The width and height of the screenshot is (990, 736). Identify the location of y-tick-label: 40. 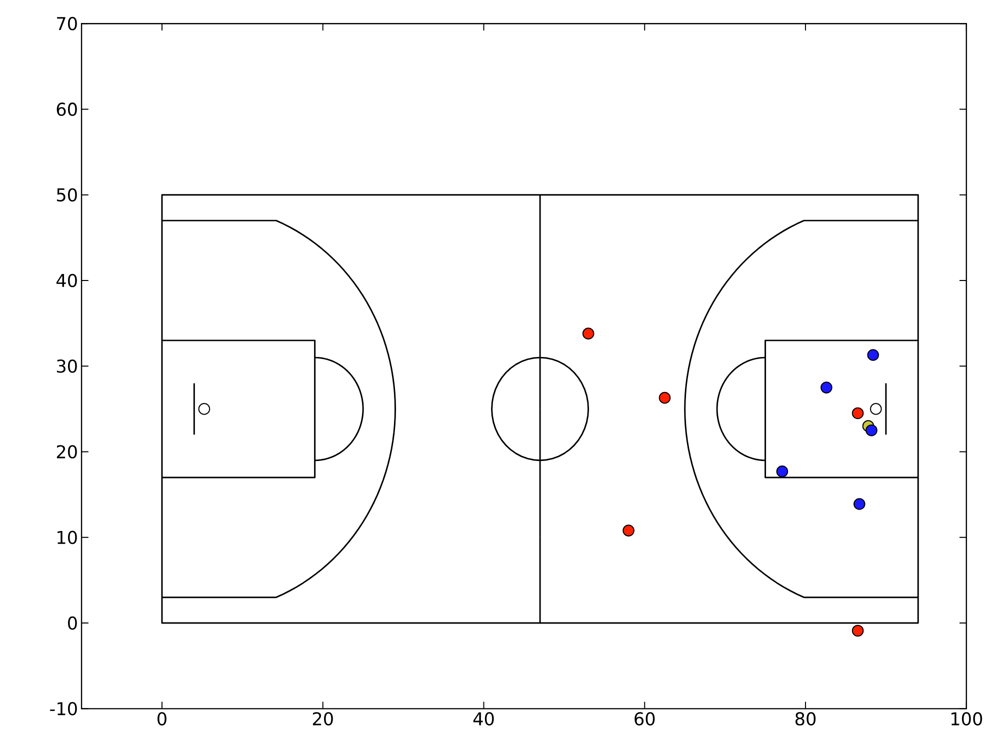
(66, 281).